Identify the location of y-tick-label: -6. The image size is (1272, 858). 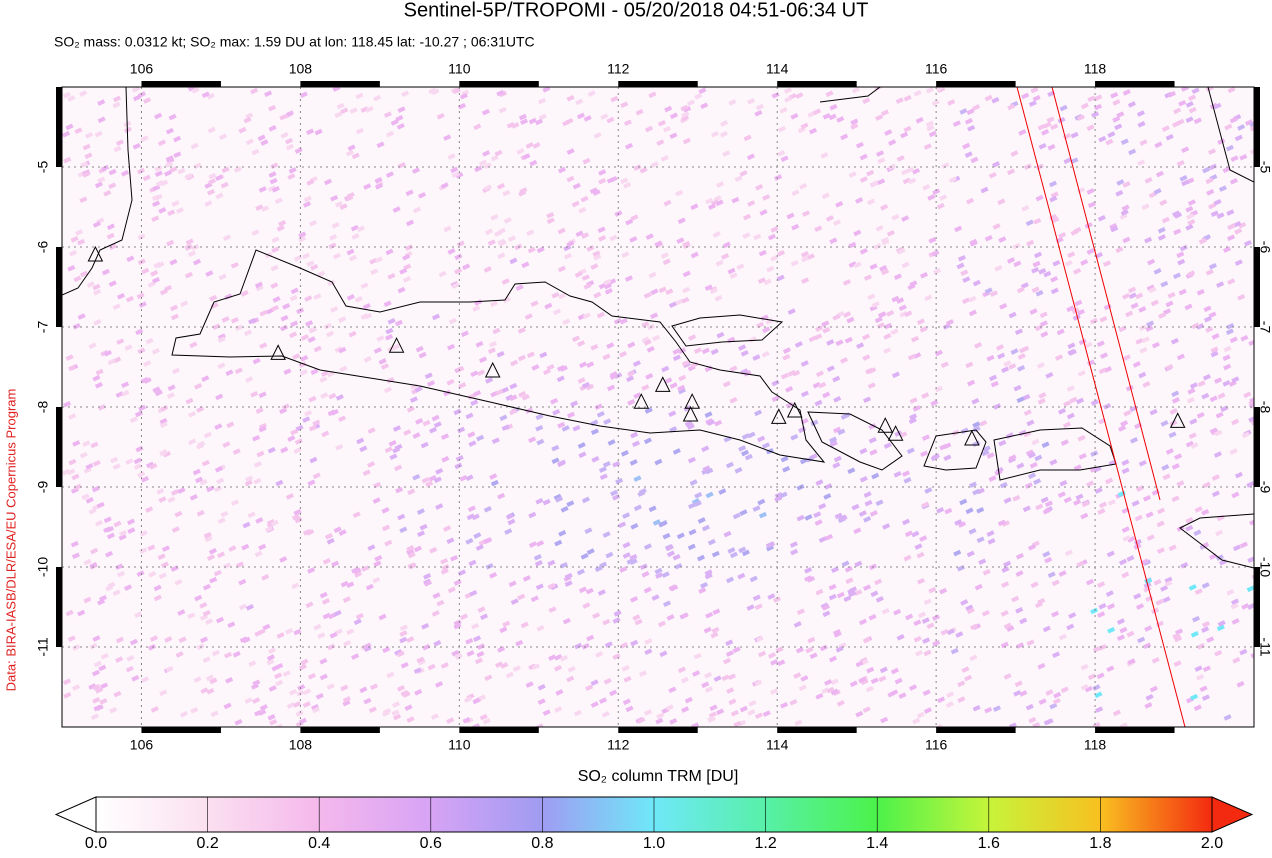
(43, 247).